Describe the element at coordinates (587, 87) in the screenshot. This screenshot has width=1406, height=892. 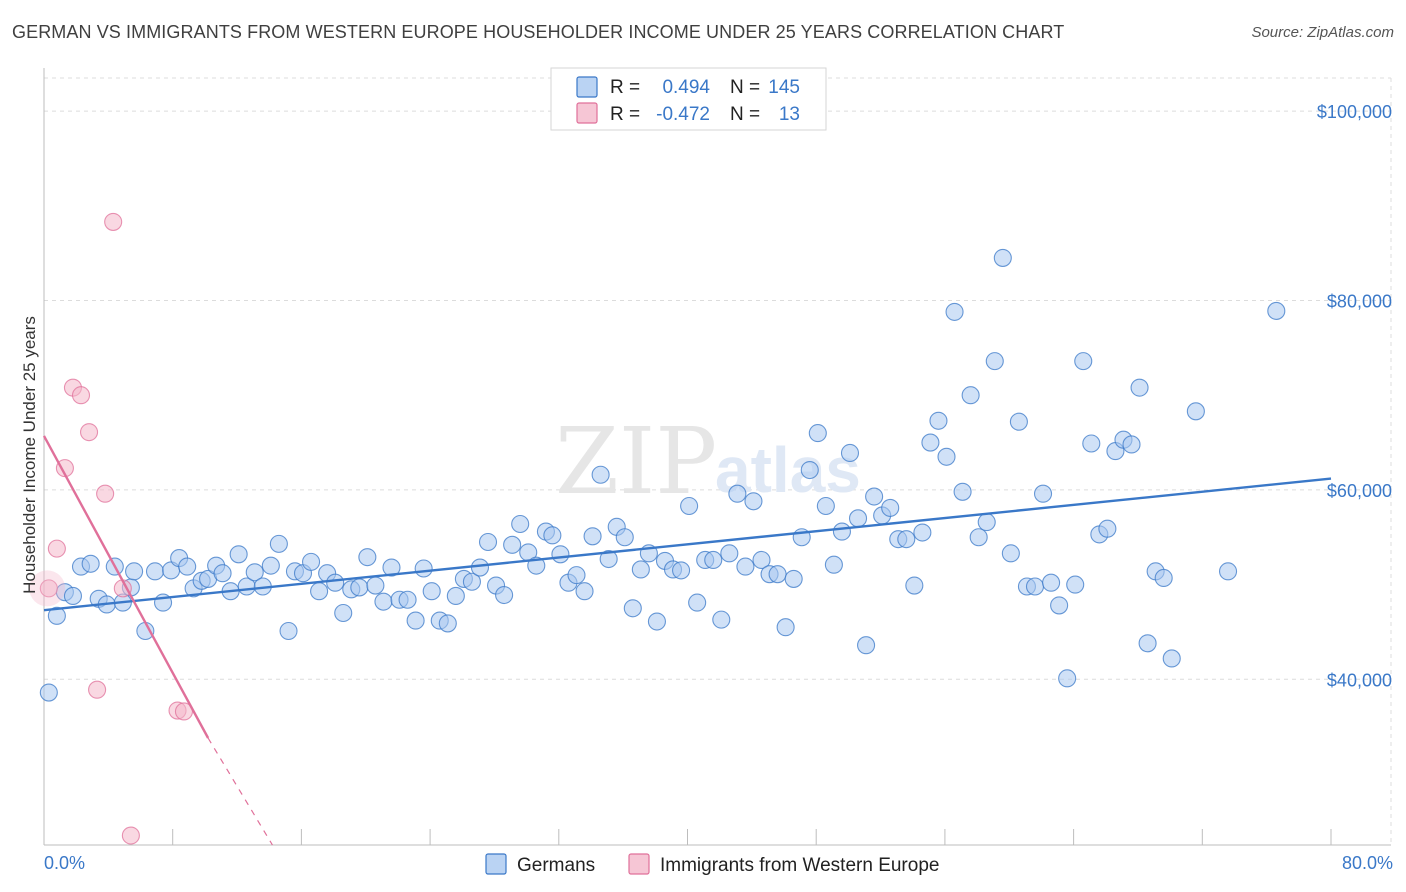
I see `legend-swatch-germans` at that location.